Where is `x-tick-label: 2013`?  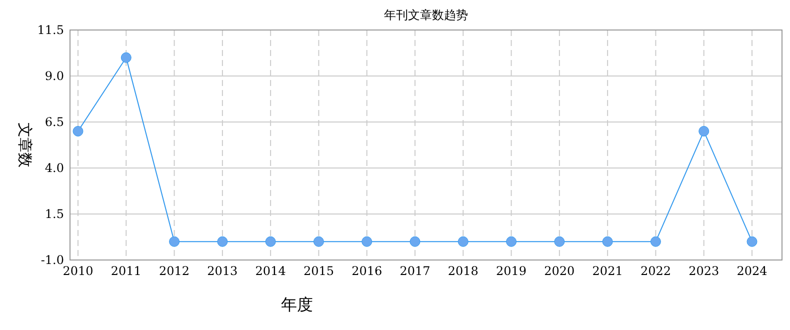
x-tick-label: 2013 is located at coordinates (222, 271).